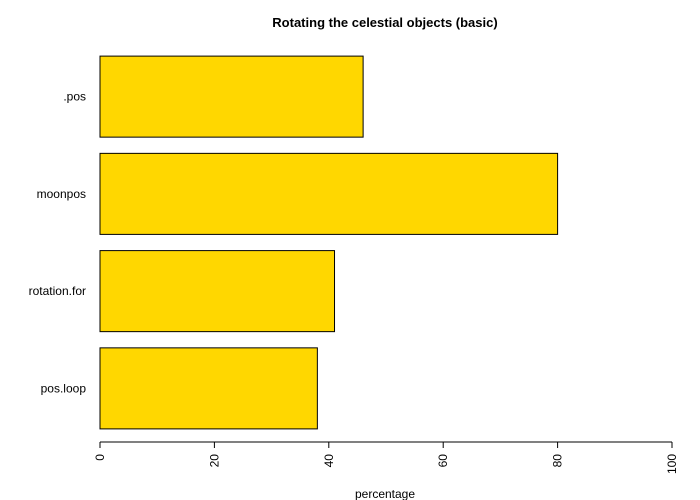 The width and height of the screenshot is (700, 500). I want to click on category-label: moonpos, so click(61, 194).